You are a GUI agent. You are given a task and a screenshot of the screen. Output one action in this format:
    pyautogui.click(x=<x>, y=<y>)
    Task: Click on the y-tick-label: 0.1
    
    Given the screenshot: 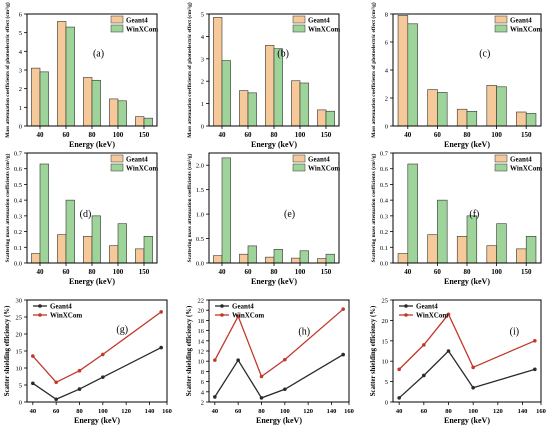 What is the action you would take?
    pyautogui.click(x=18, y=248)
    